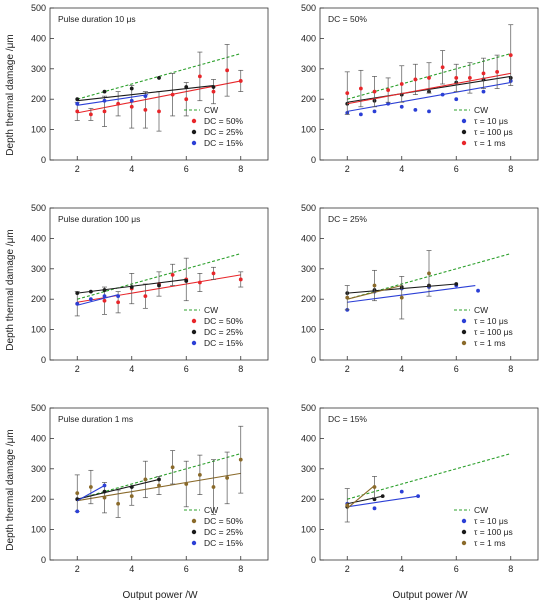  What do you see at coordinates (493, 332) in the screenshot?
I see `legend-label: τ = 100 μs` at bounding box center [493, 332].